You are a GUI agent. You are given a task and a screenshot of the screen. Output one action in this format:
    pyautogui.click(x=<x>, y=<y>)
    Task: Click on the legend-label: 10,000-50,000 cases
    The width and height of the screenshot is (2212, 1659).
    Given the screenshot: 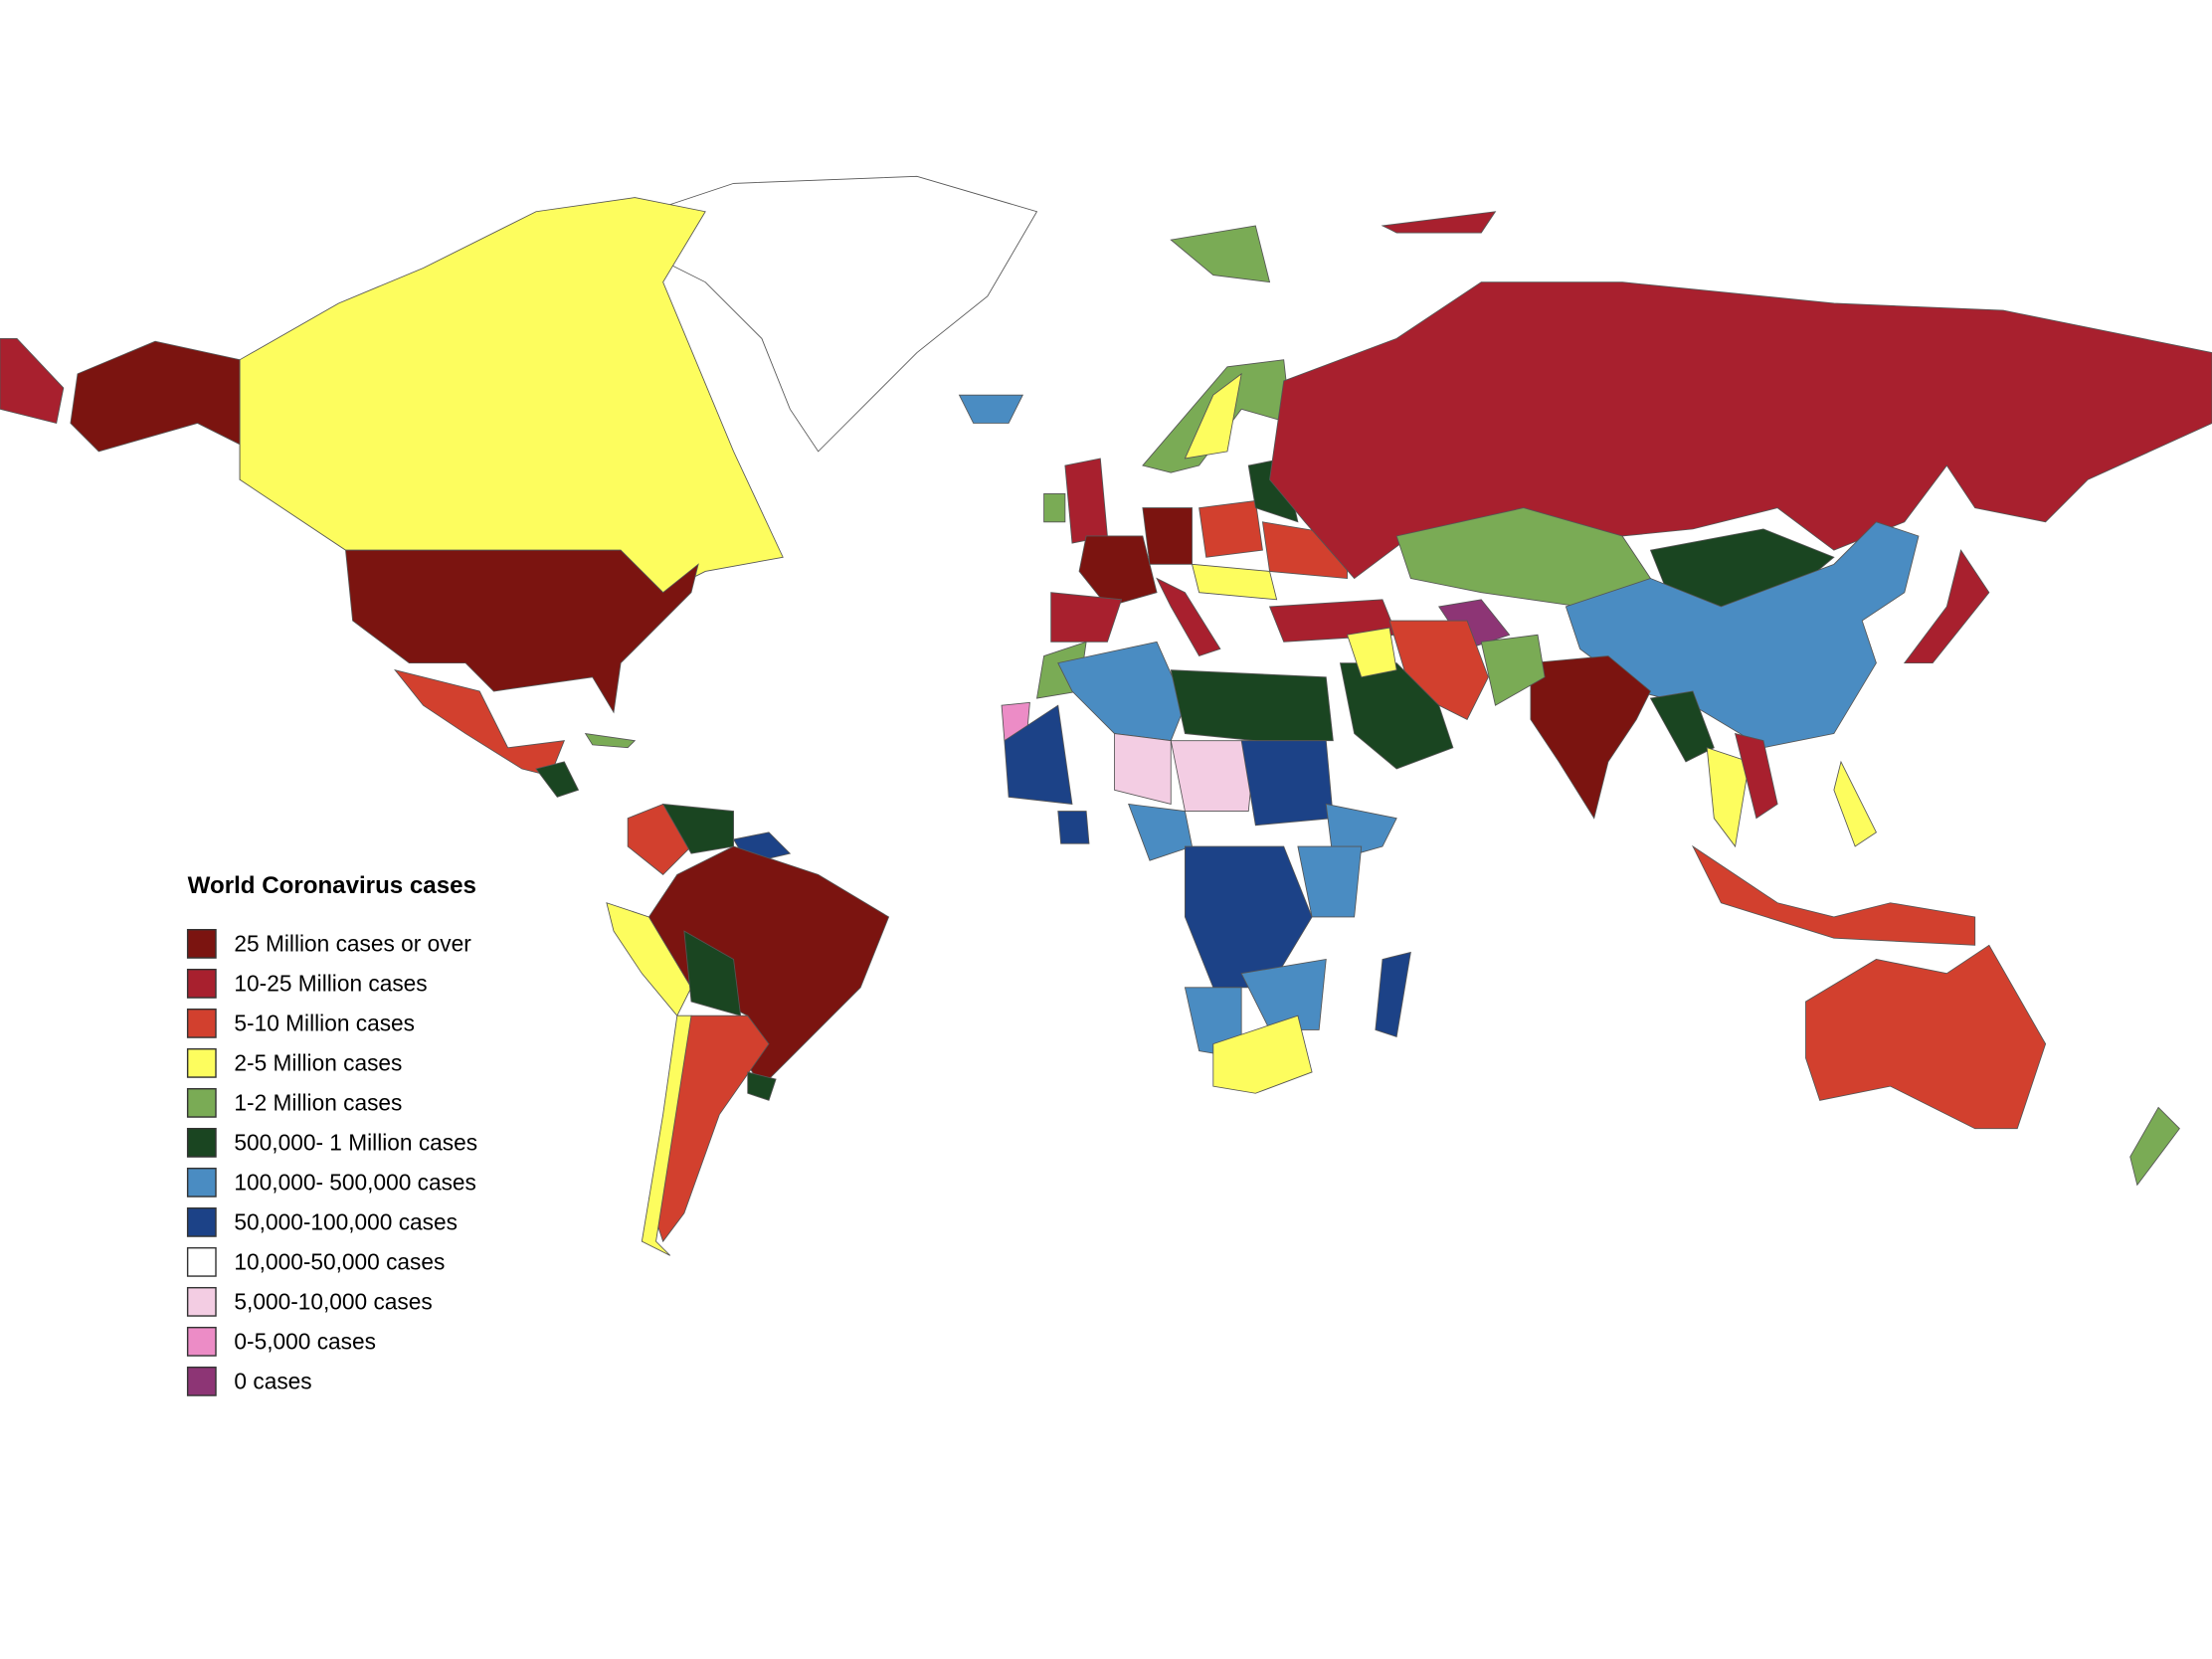 What is the action you would take?
    pyautogui.click(x=339, y=1261)
    